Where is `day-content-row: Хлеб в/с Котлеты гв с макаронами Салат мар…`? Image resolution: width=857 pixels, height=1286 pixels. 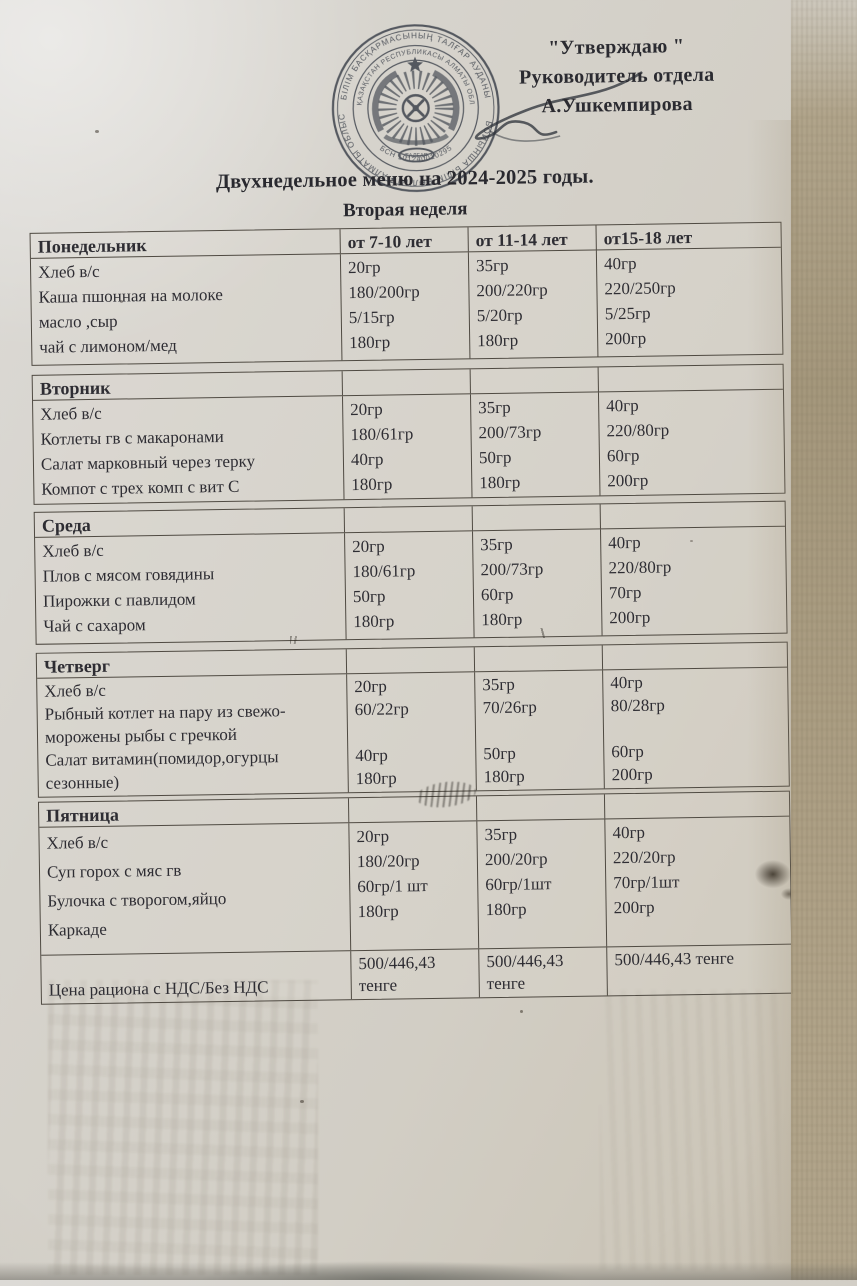
day-content-row: Хлеб в/с Котлеты гв с макаронами Салат мар… is located at coordinates (409, 446).